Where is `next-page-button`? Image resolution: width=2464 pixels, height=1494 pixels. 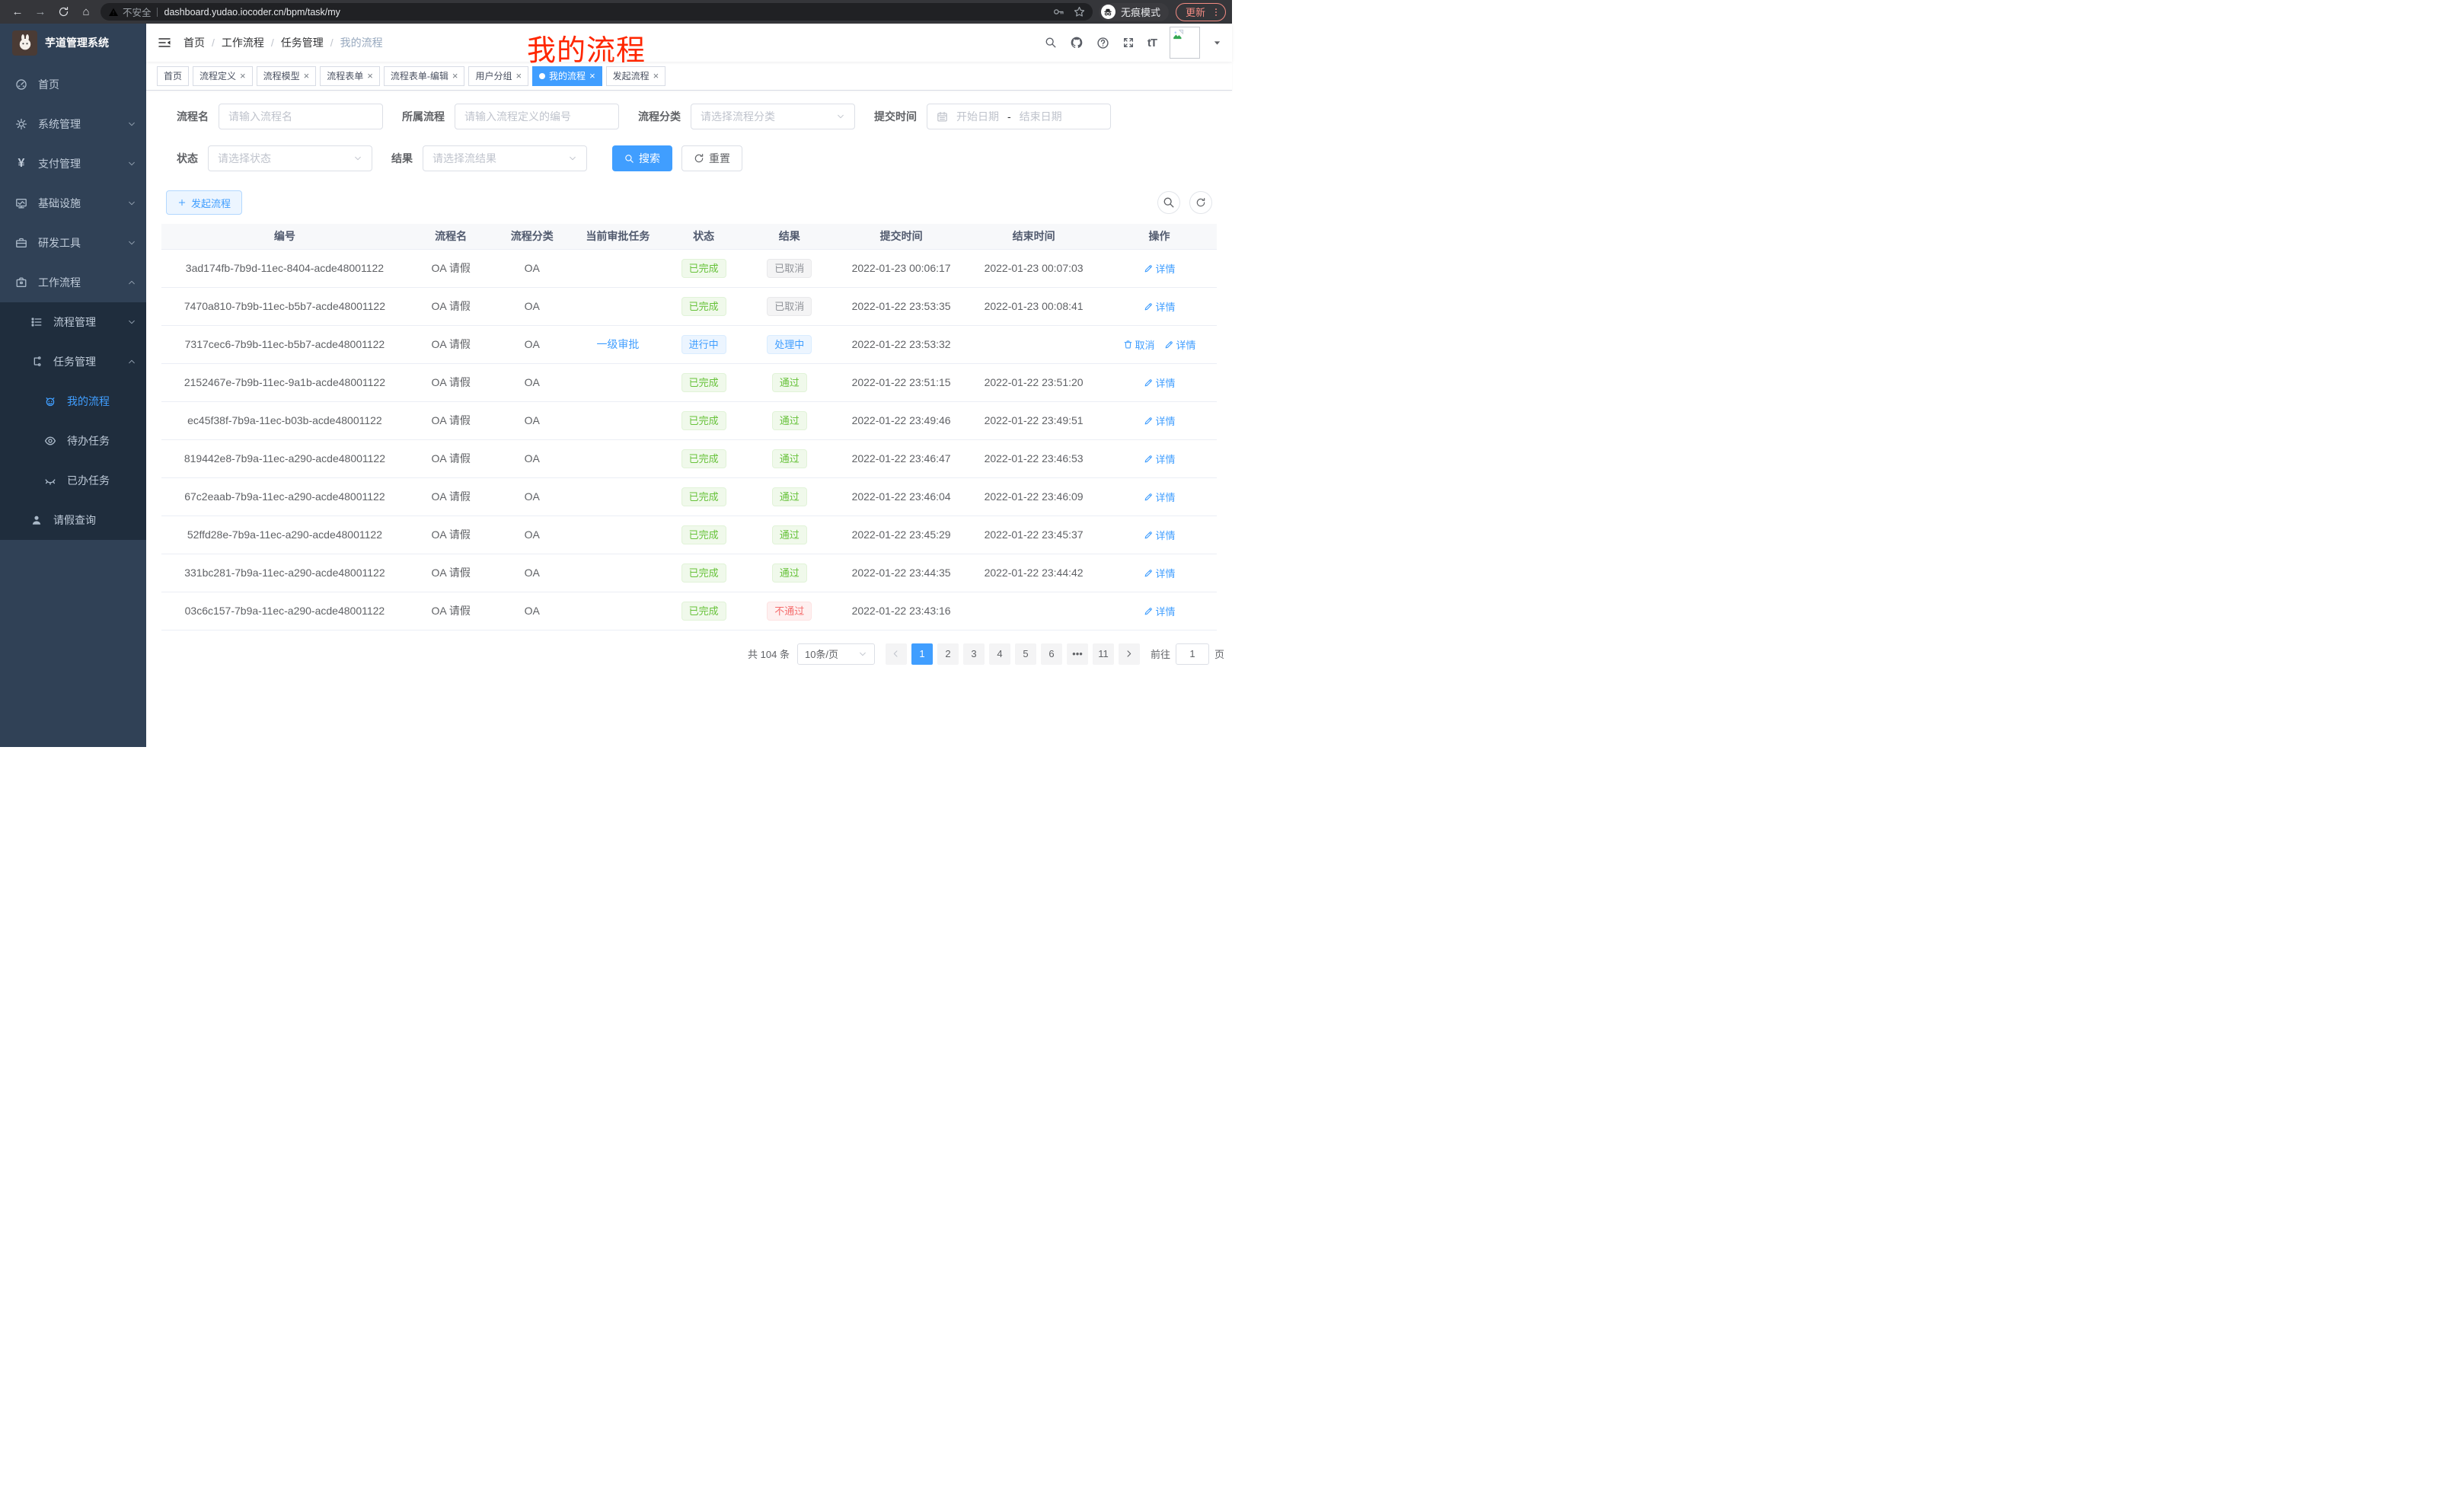 next-page-button is located at coordinates (1129, 654).